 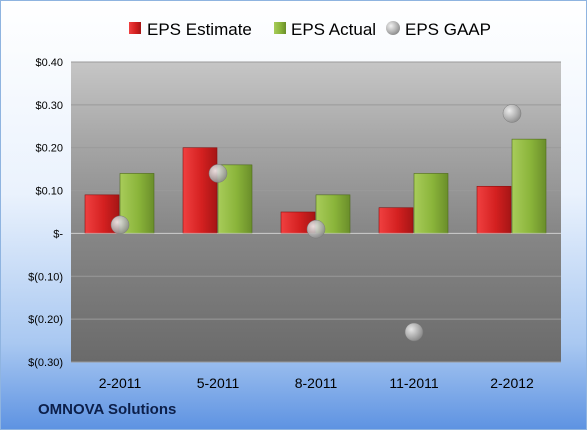 I want to click on y-tick-label: $0.10, so click(x=49, y=192).